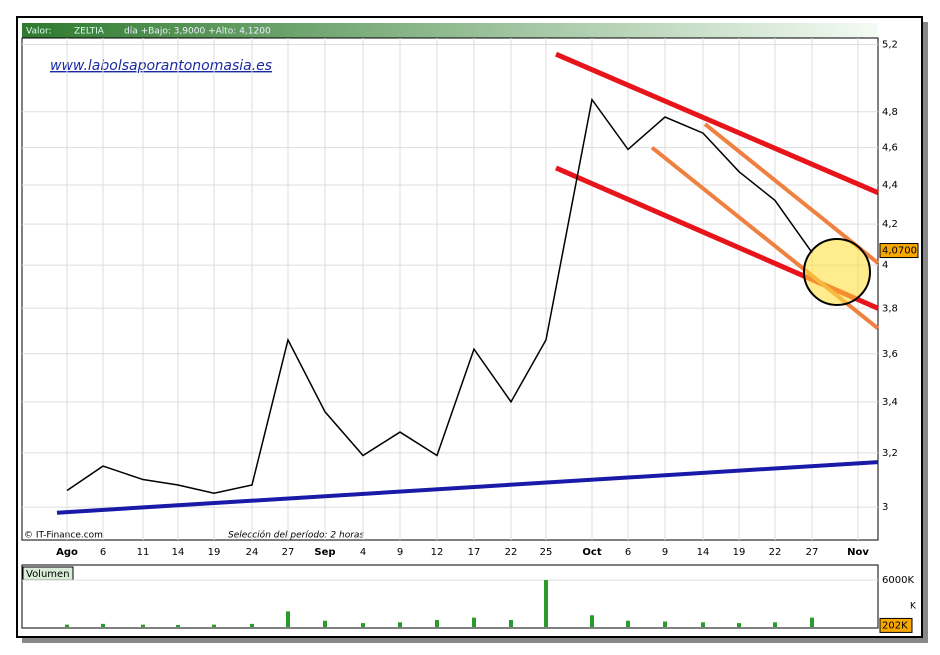 The width and height of the screenshot is (940, 655). What do you see at coordinates (89, 32) in the screenshot?
I see `header-symbol: ZELTIA` at bounding box center [89, 32].